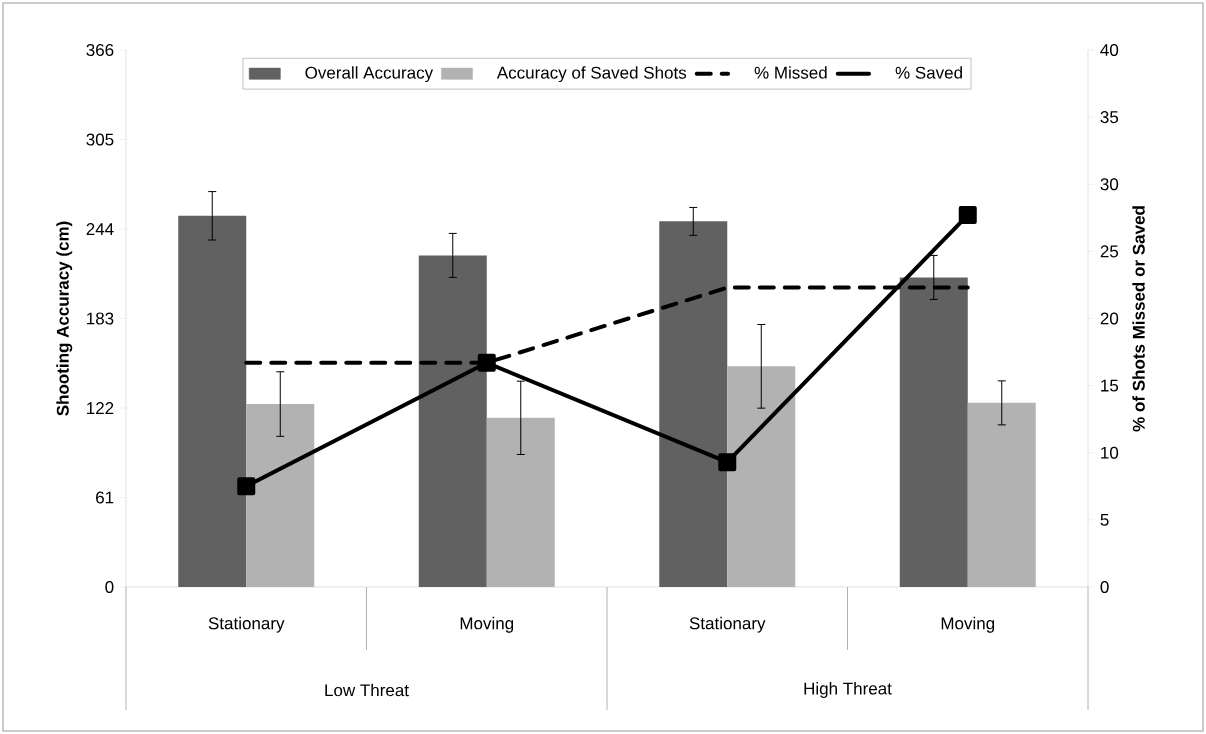  What do you see at coordinates (1138, 319) in the screenshot?
I see `y2-axis-title: % of Shots Missed or Saved` at bounding box center [1138, 319].